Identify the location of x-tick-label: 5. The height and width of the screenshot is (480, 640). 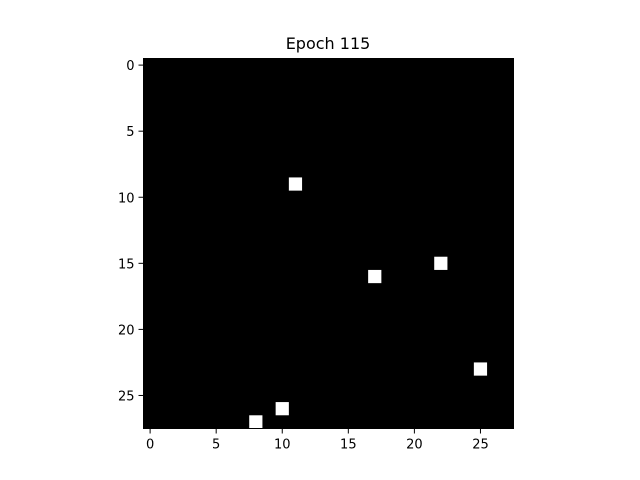
(216, 445).